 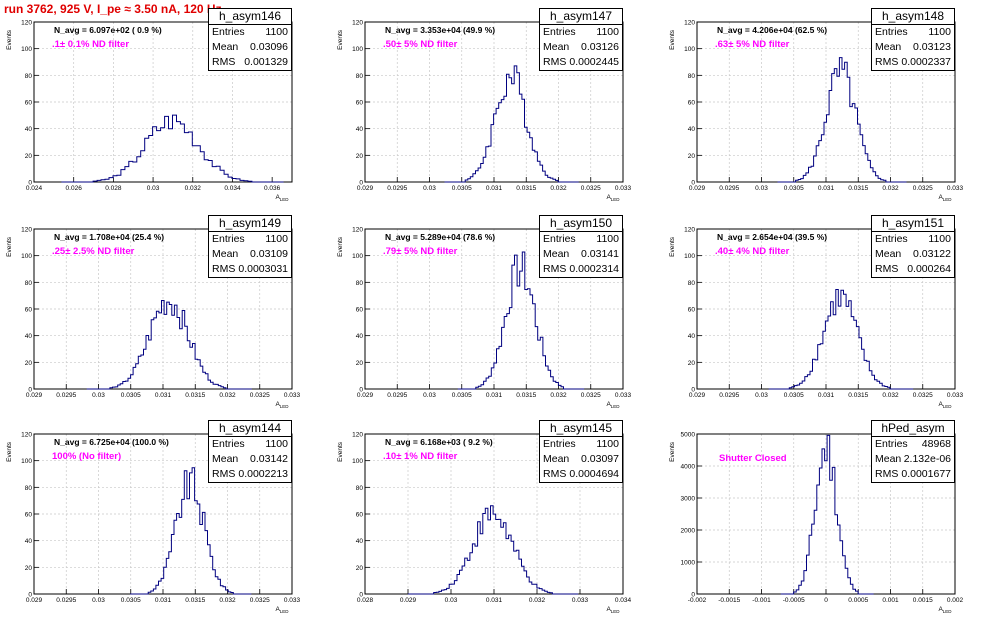 I want to click on x-tick-label: 0.0325, so click(x=923, y=188).